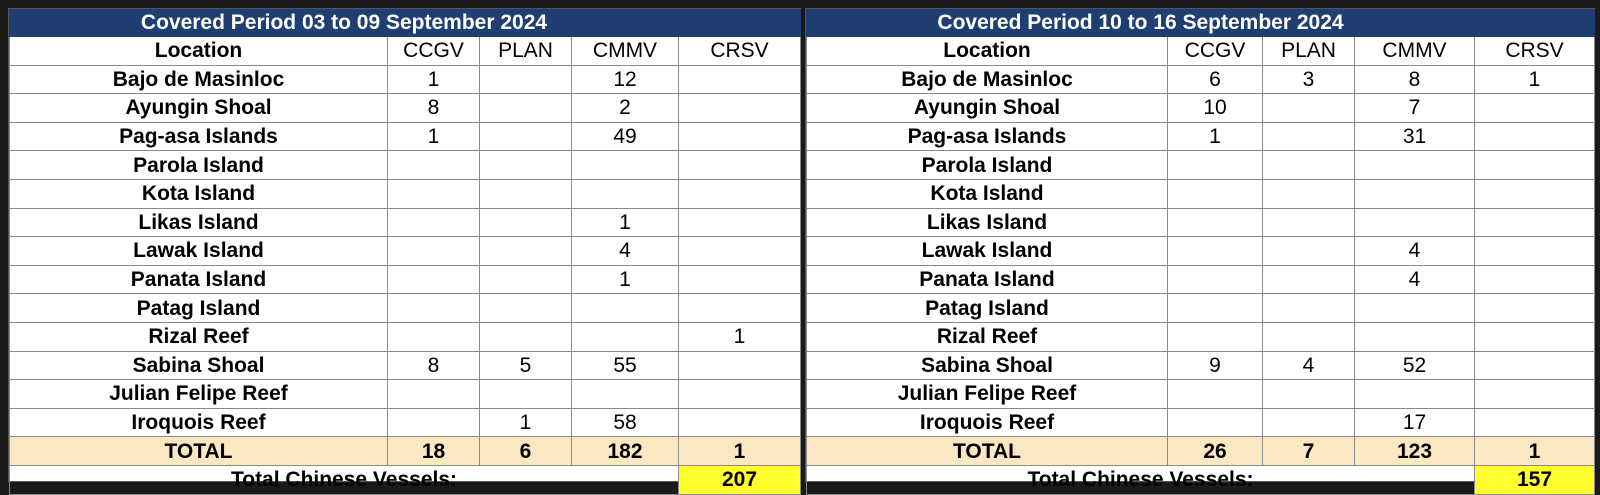 The height and width of the screenshot is (495, 1600). Describe the element at coordinates (1308, 365) in the screenshot. I see `count-cell-plan: 4` at that location.